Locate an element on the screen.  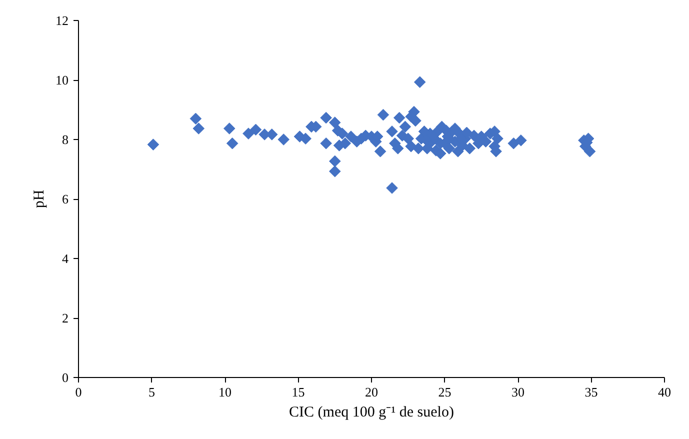
x-tick-label: 0 is located at coordinates (78, 392).